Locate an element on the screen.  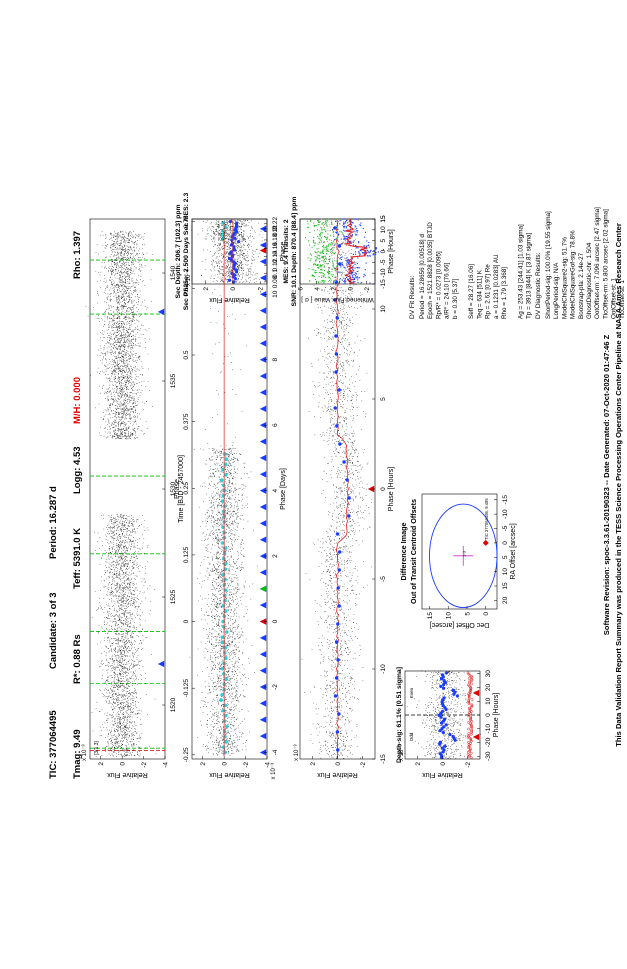
tmag: Tmag: 9.49 is located at coordinates (77, 754).